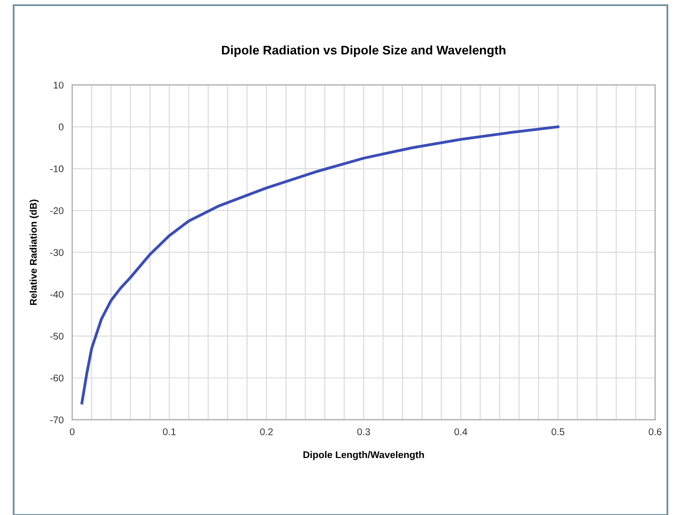 The width and height of the screenshot is (681, 515). What do you see at coordinates (364, 51) in the screenshot?
I see `chart-title: Dipole Radiation vs Dipole Size and Wavelength` at bounding box center [364, 51].